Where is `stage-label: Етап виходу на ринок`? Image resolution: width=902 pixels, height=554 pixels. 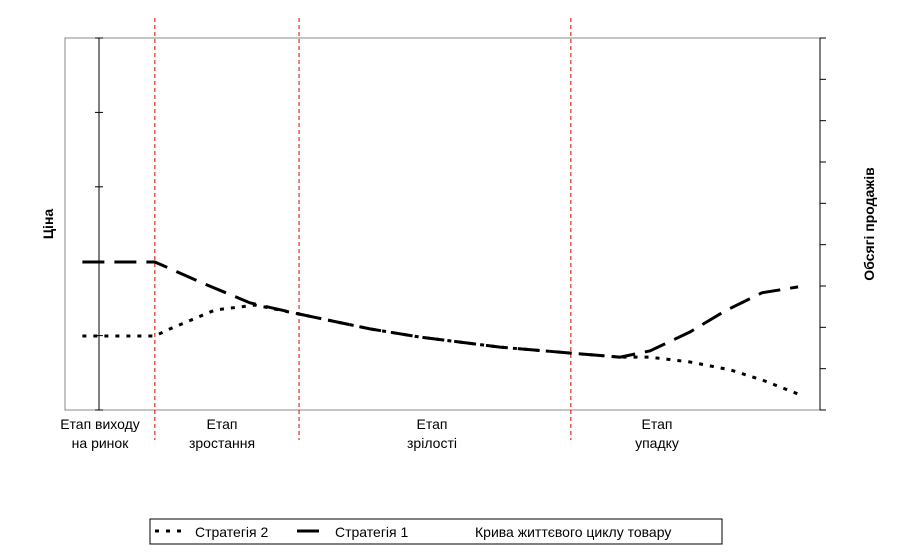
stage-label: Етап виходу на ринок is located at coordinates (100, 433).